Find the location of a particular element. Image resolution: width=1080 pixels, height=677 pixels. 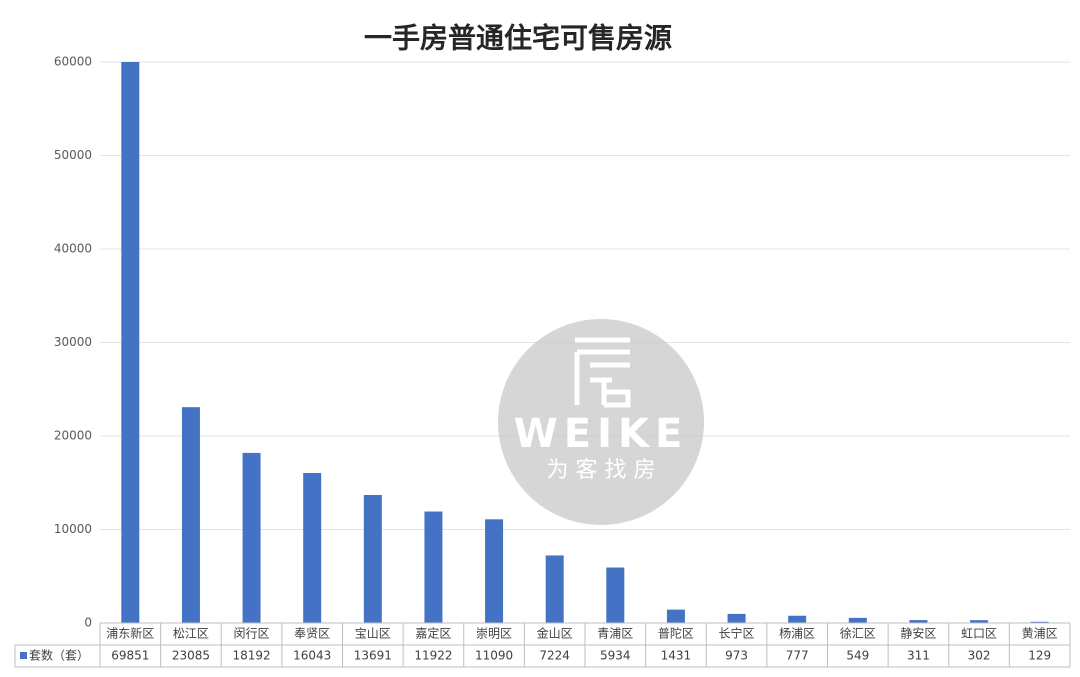

table-value: 1431 is located at coordinates (676, 656).